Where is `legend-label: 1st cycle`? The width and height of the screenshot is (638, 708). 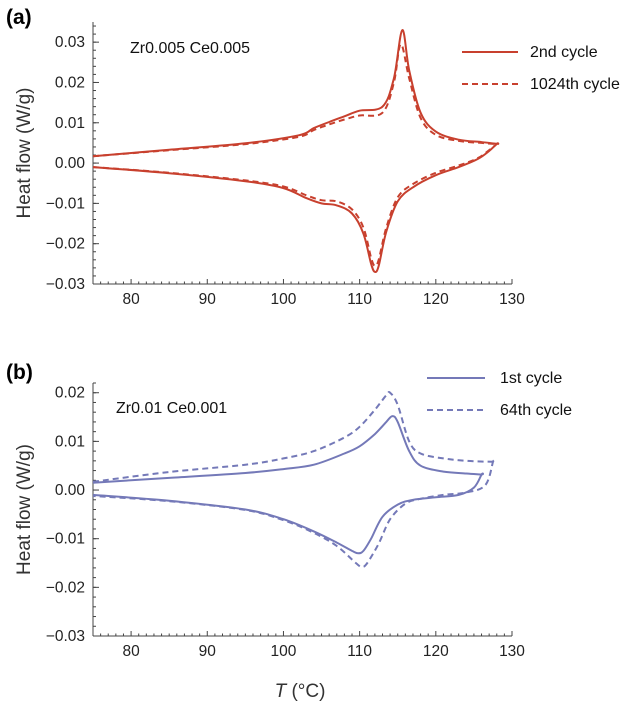 legend-label: 1st cycle is located at coordinates (531, 378).